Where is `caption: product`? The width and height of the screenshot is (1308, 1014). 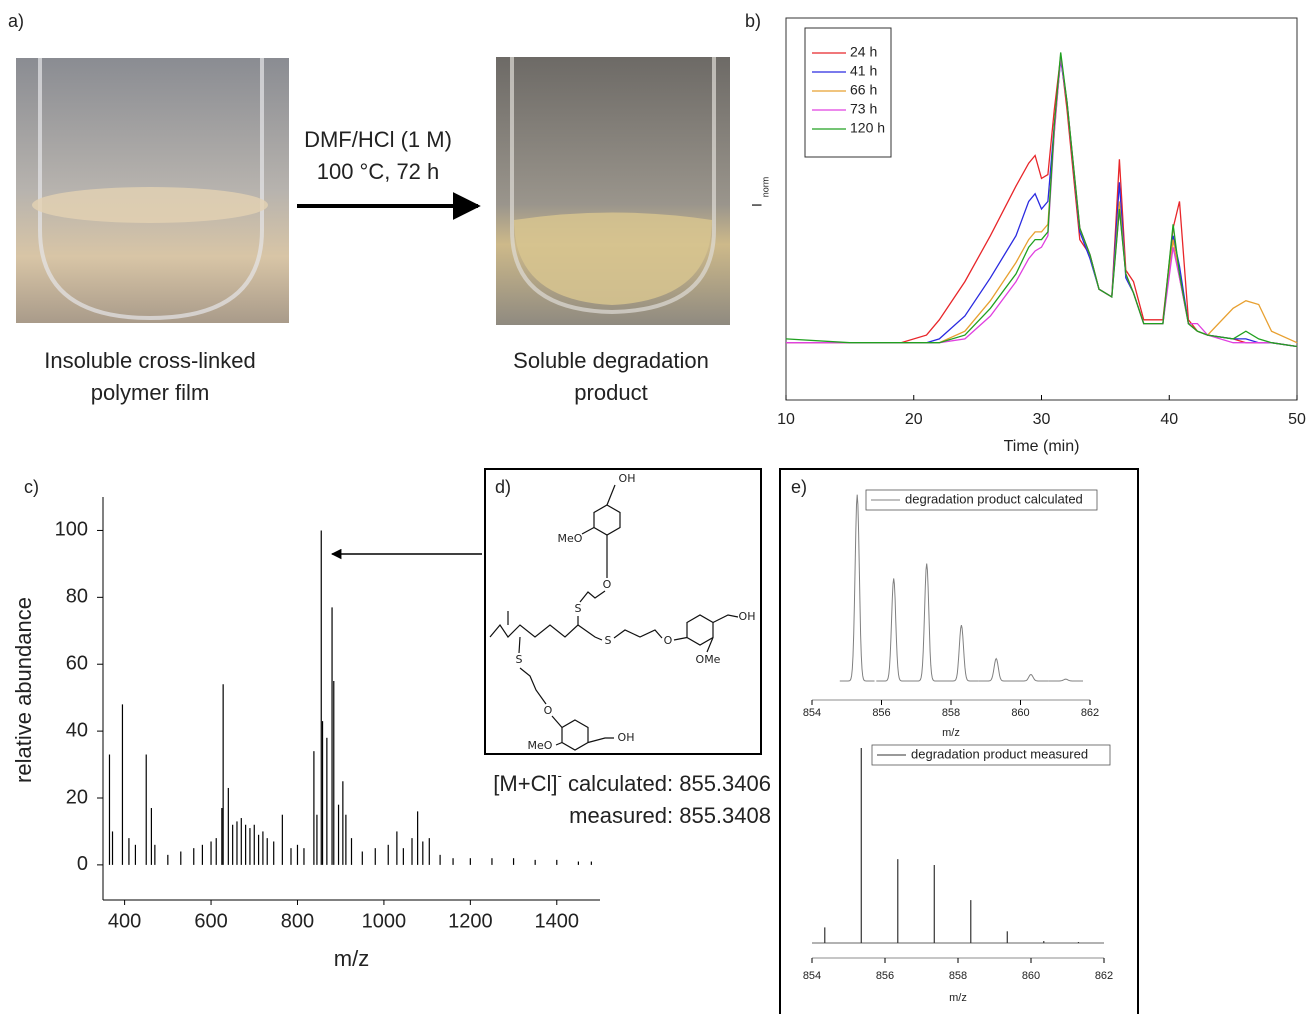
caption: product is located at coordinates (610, 392).